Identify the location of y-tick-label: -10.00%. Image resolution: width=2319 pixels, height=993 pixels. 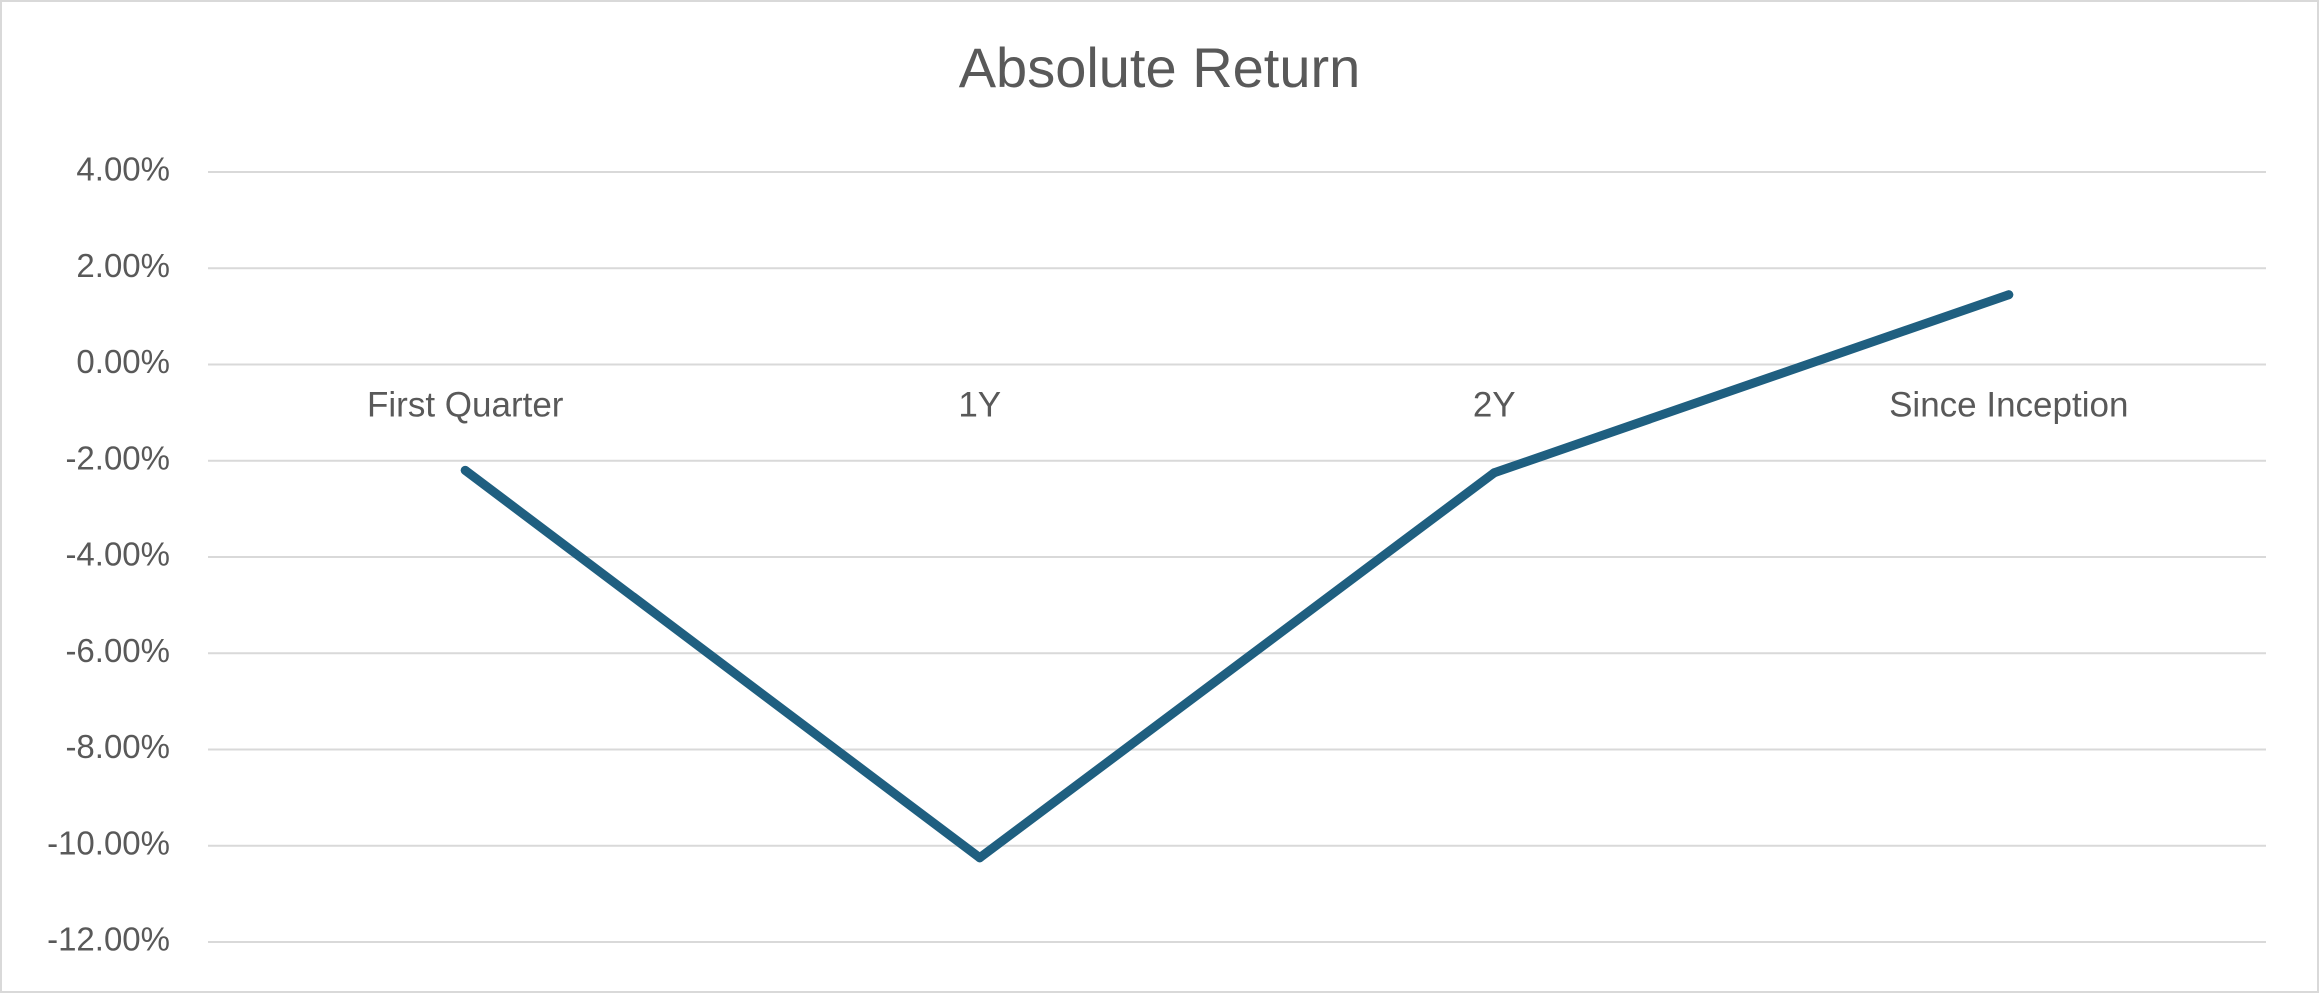
(108, 842).